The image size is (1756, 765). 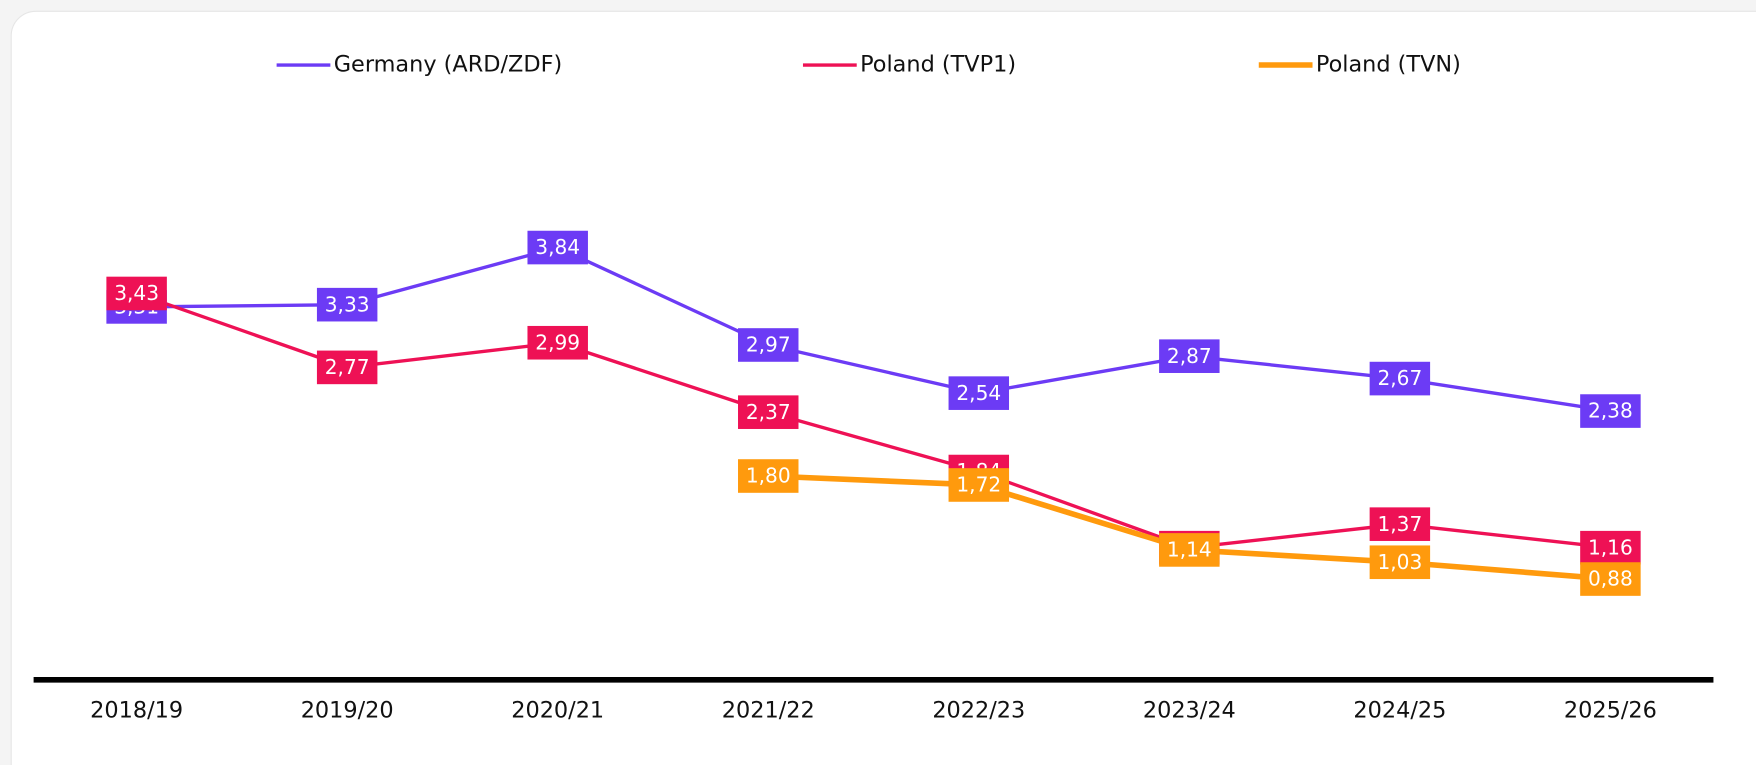 I want to click on value-label: 3,84, so click(x=557, y=247).